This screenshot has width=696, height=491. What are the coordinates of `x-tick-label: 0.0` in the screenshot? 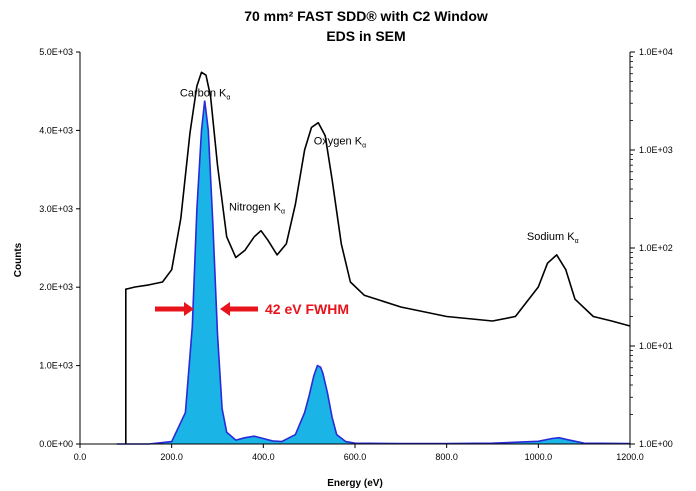 It's located at (80, 457).